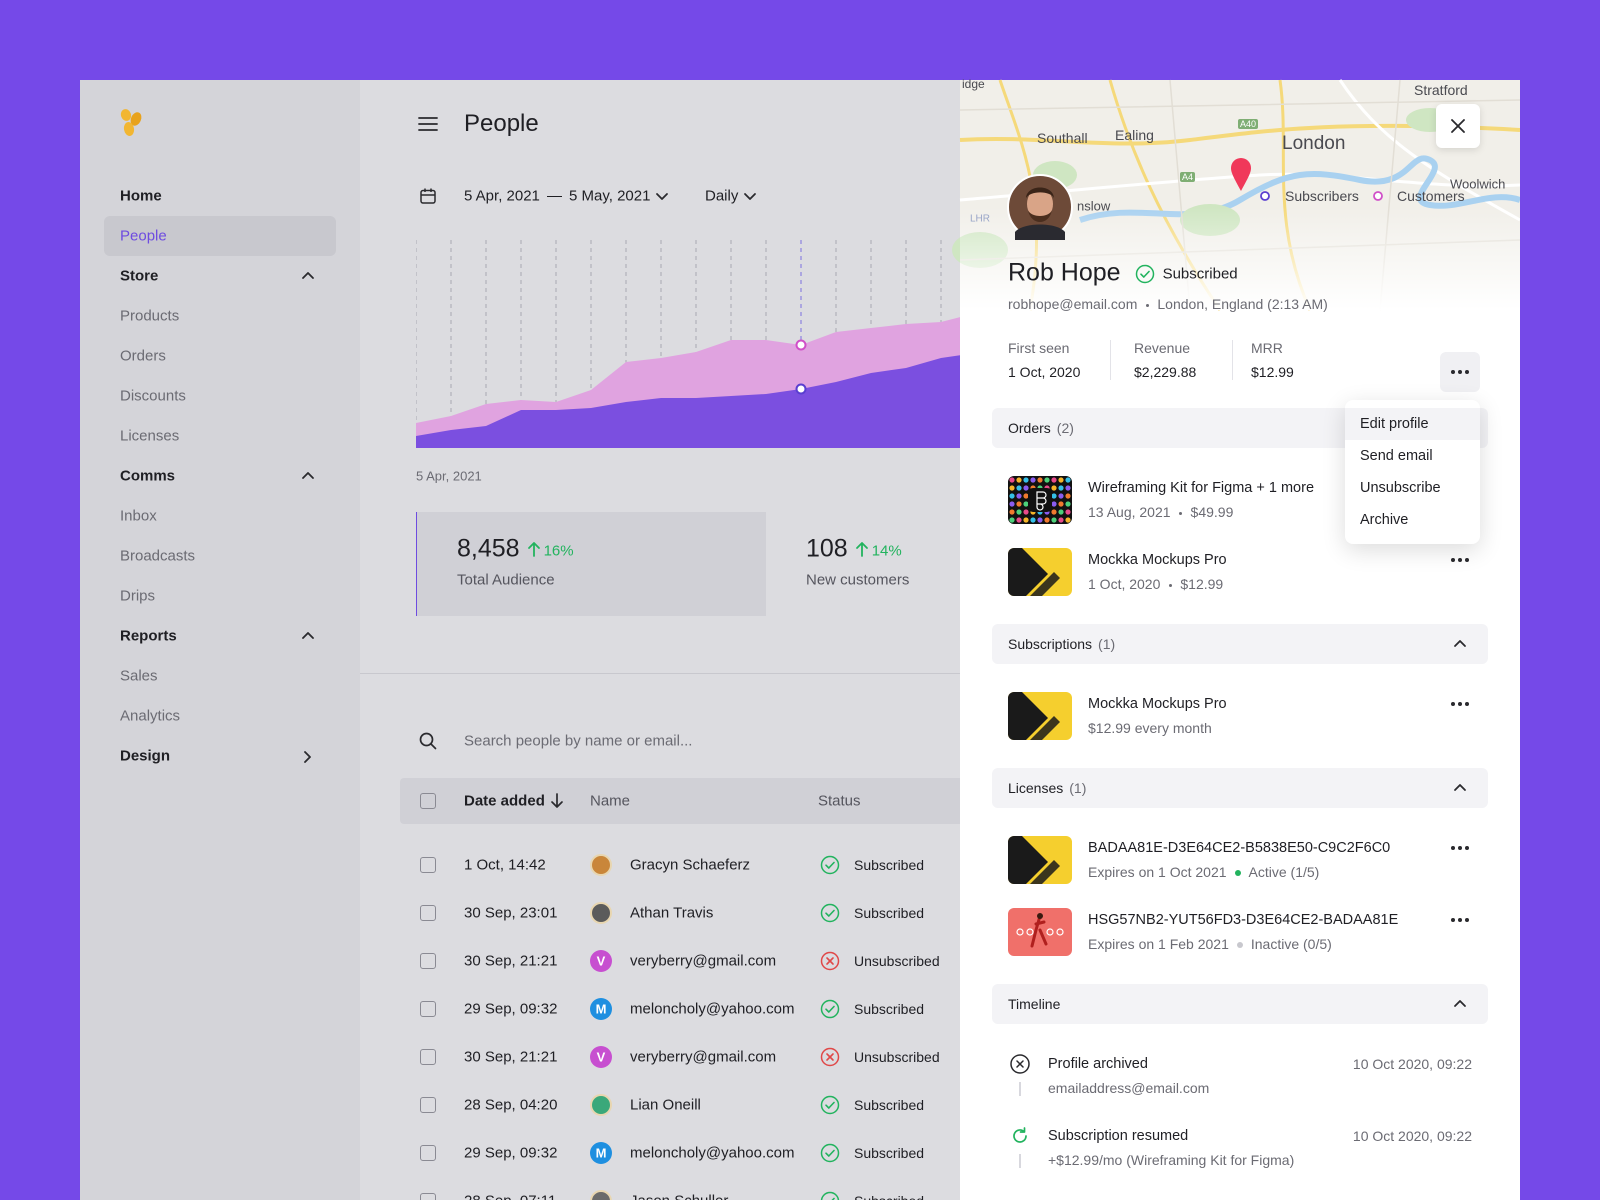 The height and width of the screenshot is (1200, 1600). Describe the element at coordinates (1384, 520) in the screenshot. I see `menu-item: Archive` at that location.